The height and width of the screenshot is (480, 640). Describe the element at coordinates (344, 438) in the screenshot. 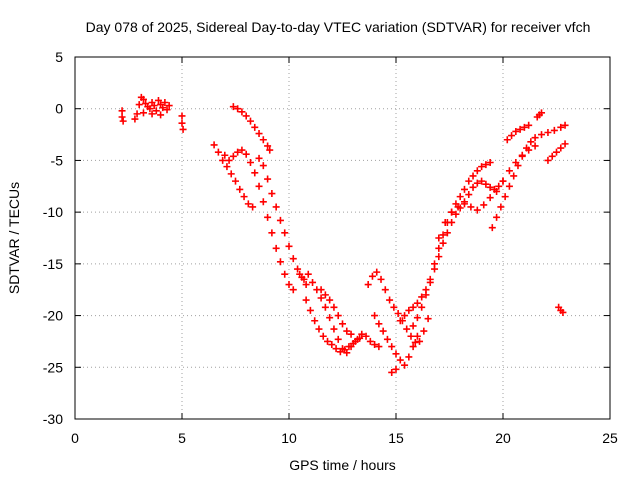

I see `x-tick-labels: 0 5 10 15 20 25` at that location.